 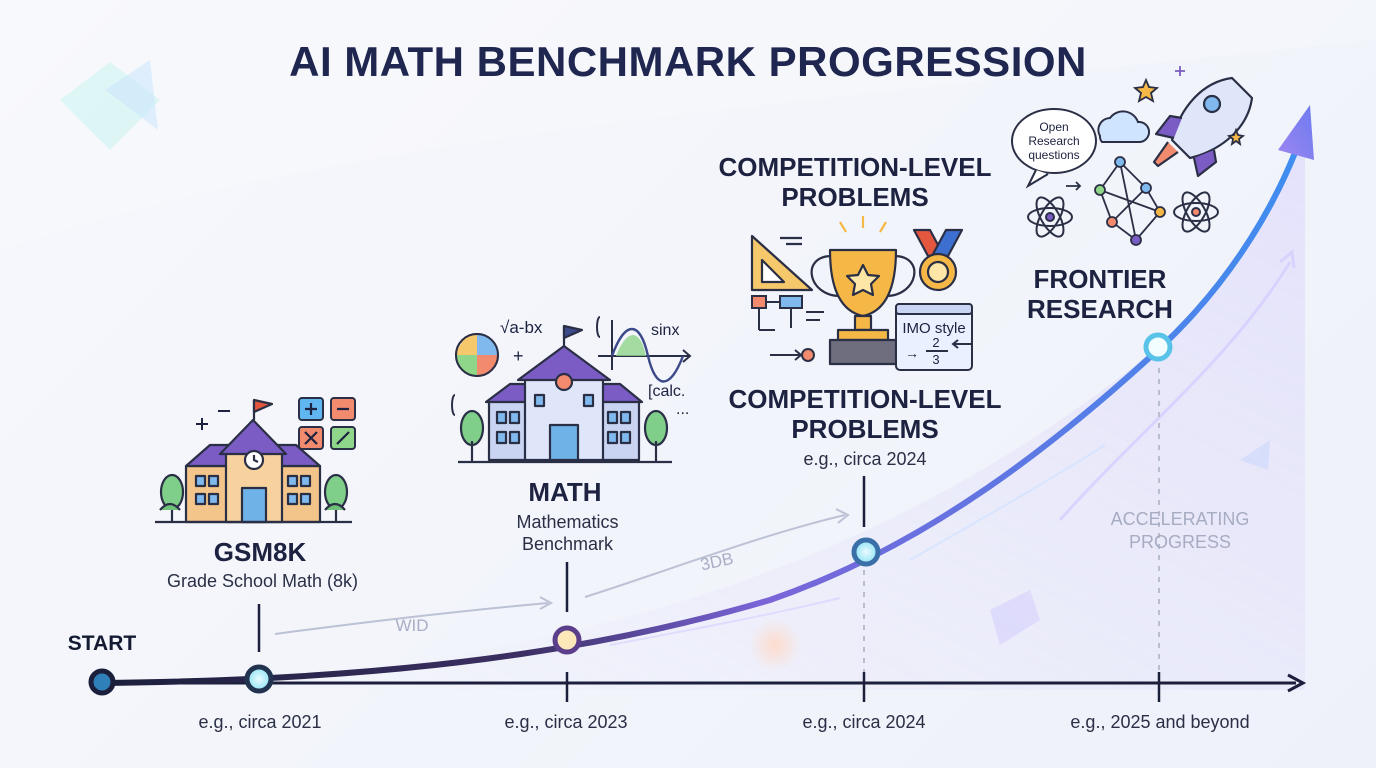 I want to click on year-label-math: e.g., circa 2023, so click(x=566, y=722).